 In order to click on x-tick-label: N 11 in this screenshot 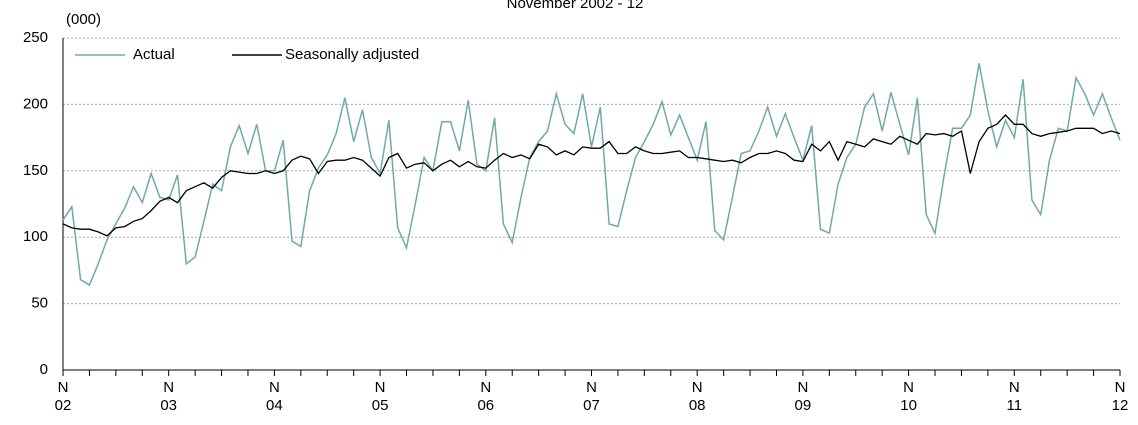, I will do `click(1014, 396)`.